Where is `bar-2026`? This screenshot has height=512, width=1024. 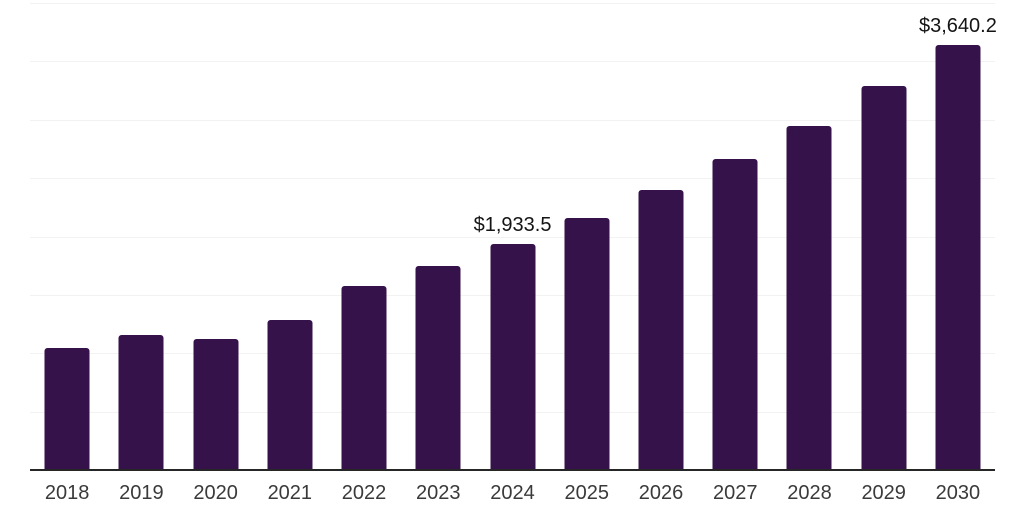 bar-2026 is located at coordinates (661, 329).